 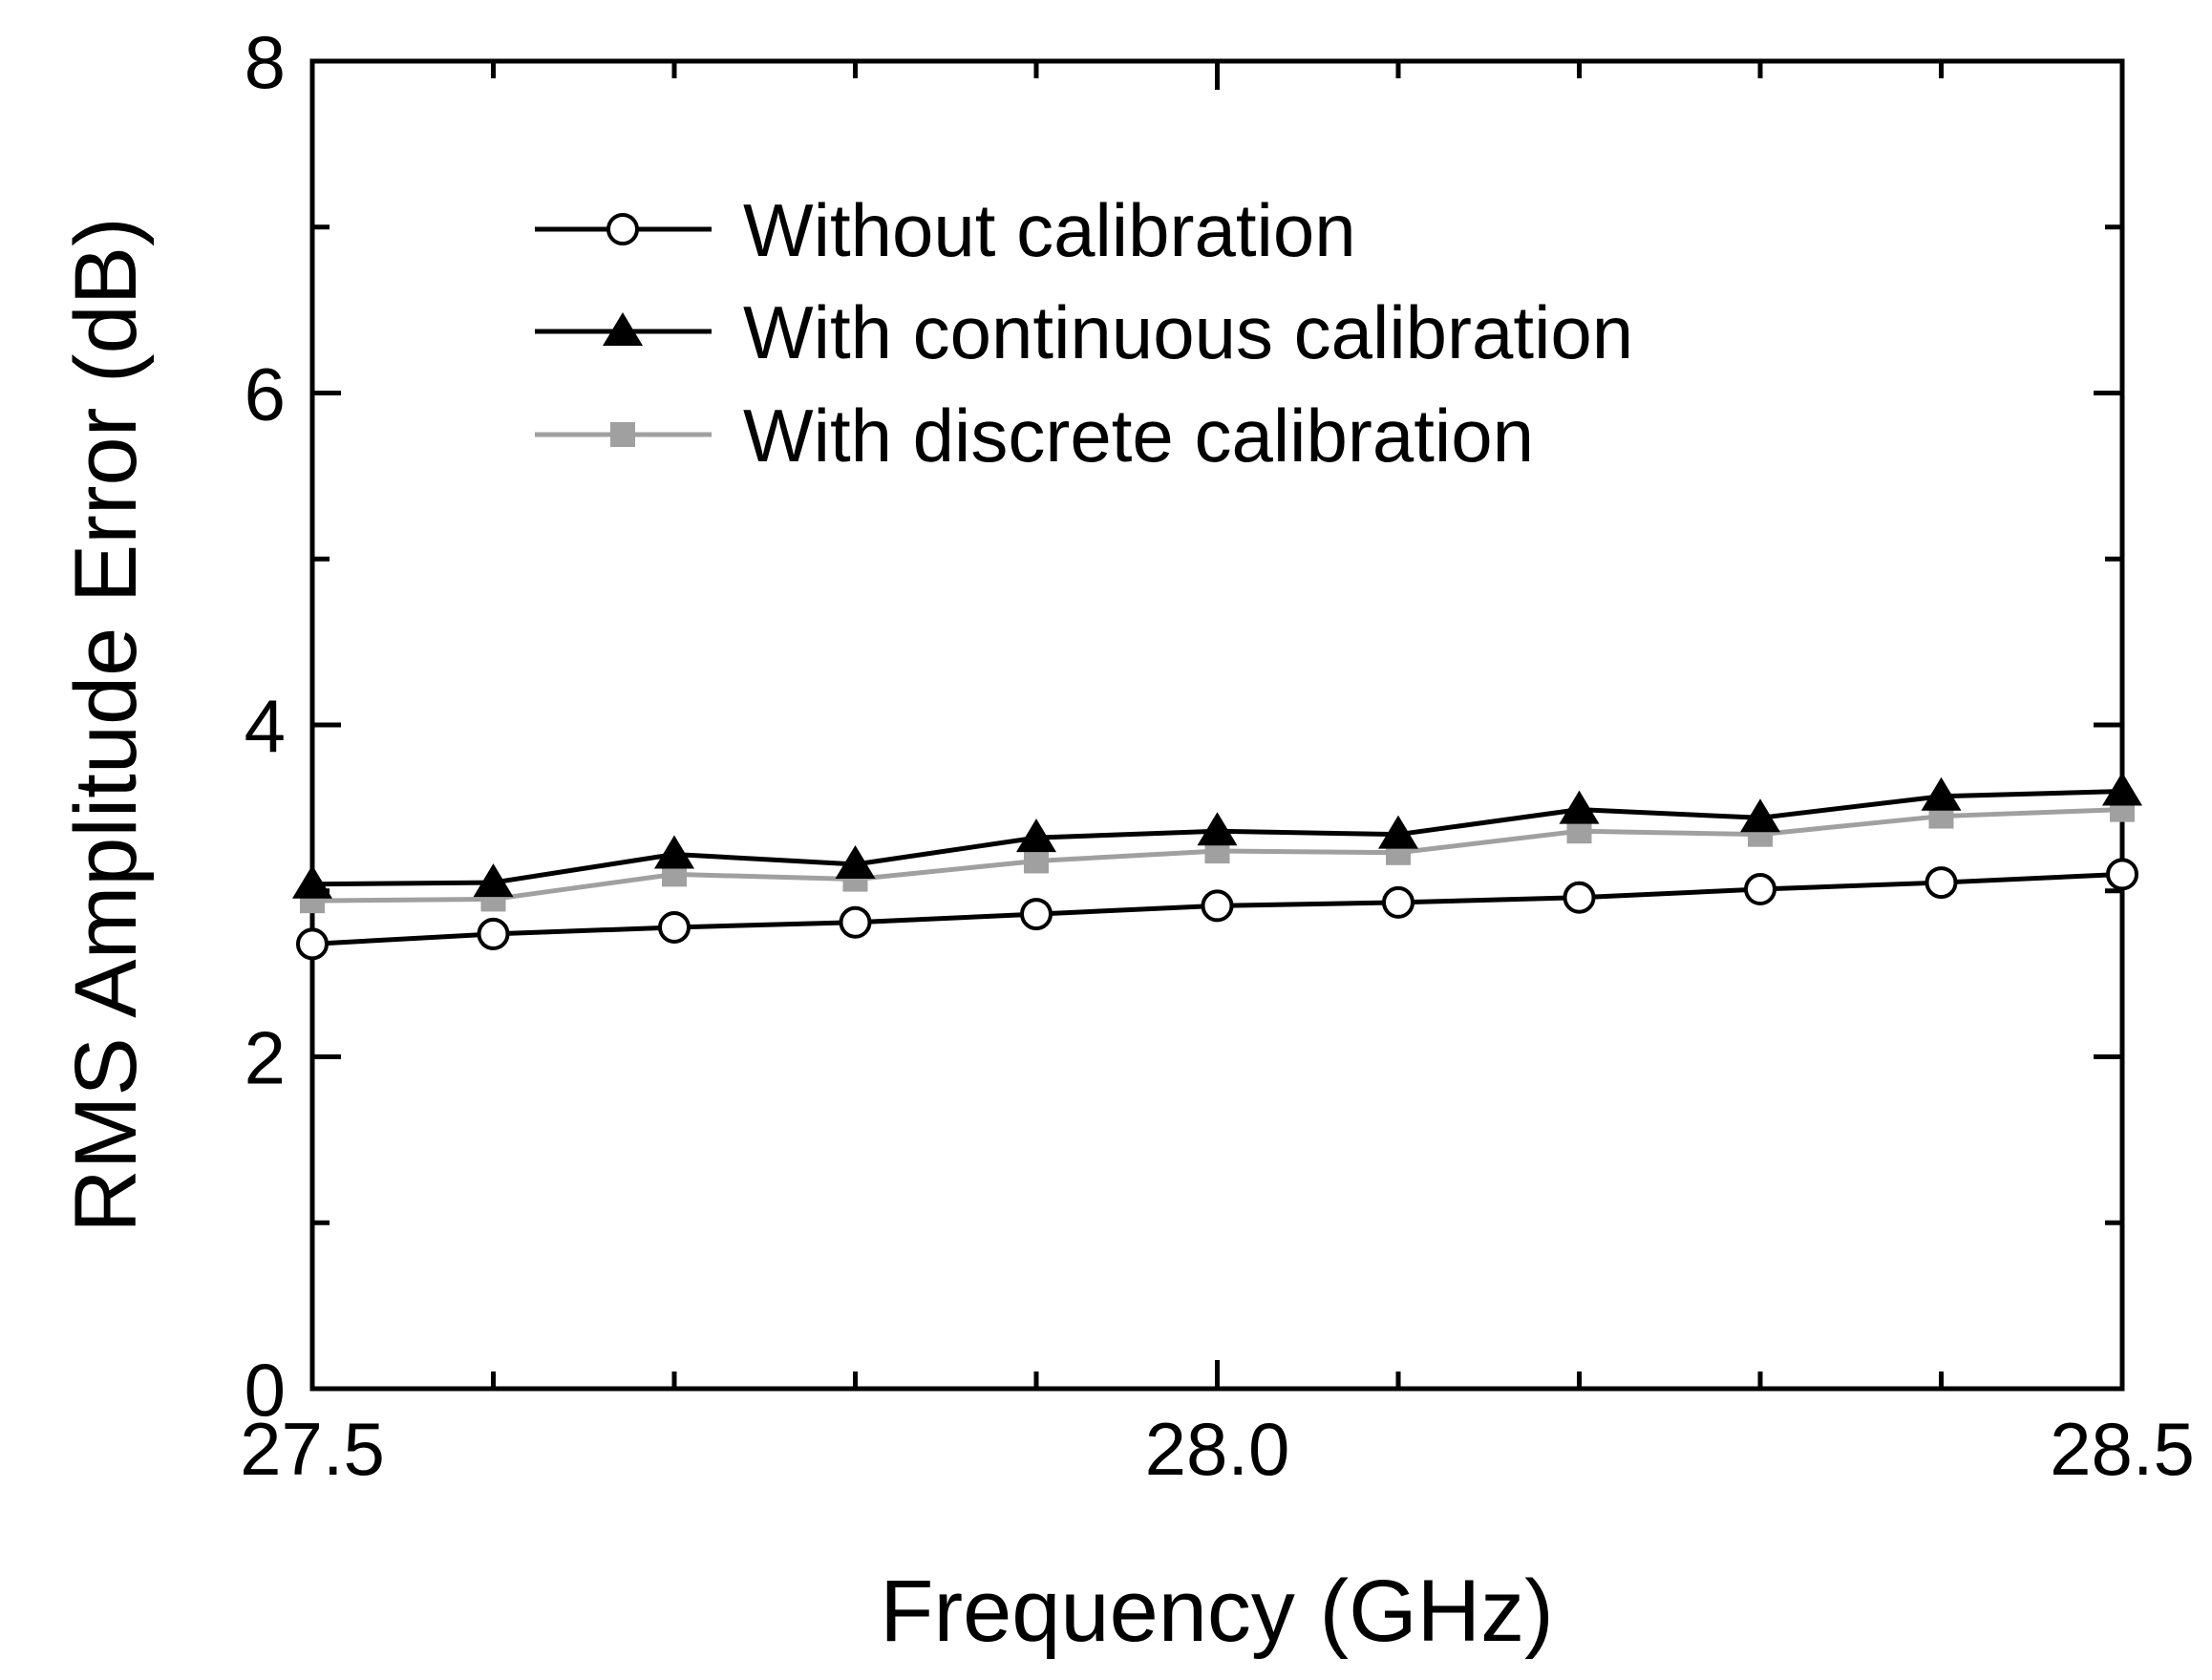 I want to click on y-tick-label: 0, so click(x=265, y=1390).